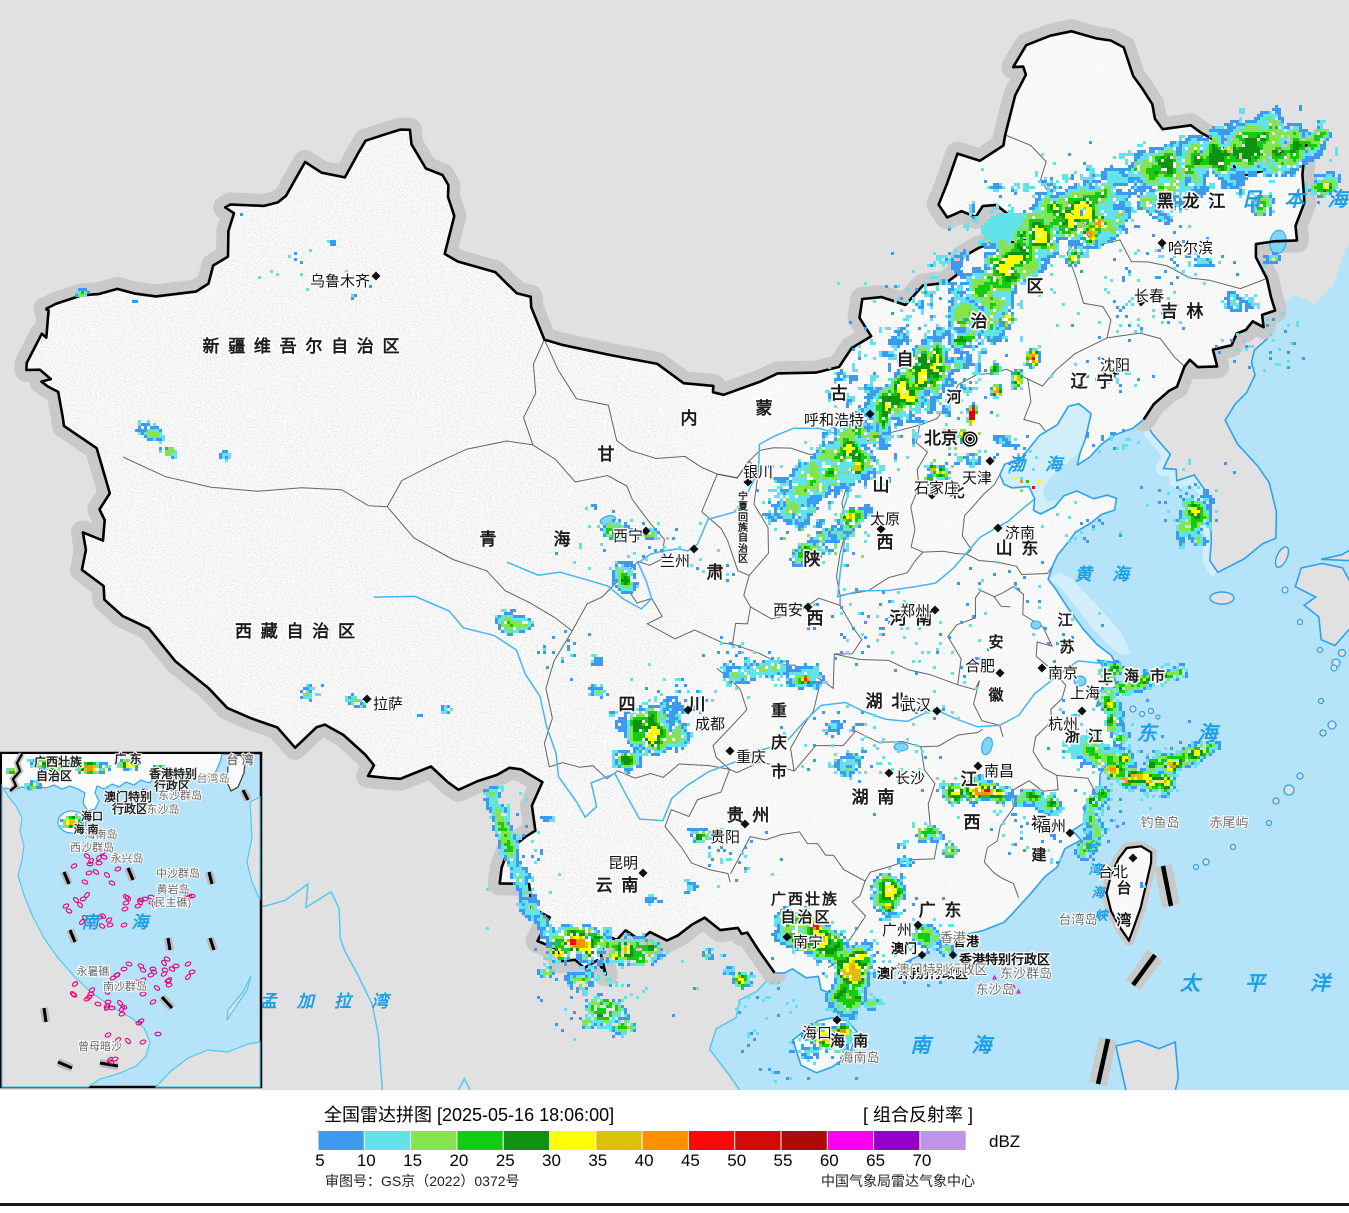 The height and width of the screenshot is (1213, 1349). What do you see at coordinates (644, 1160) in the screenshot?
I see `svg-text: 40` at bounding box center [644, 1160].